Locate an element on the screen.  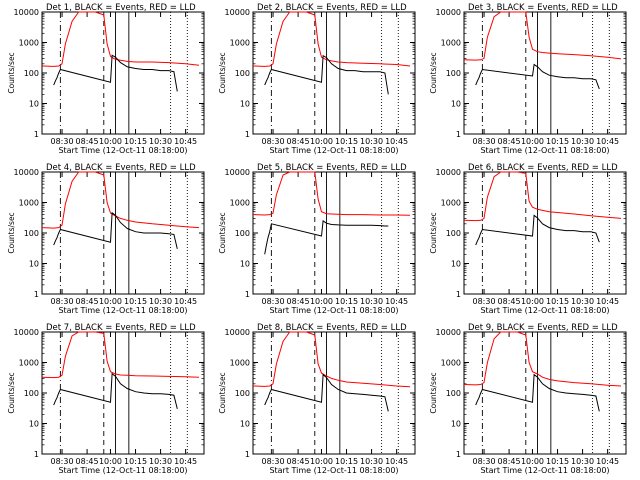
panel-title: Det 2, BLACK = Events, RED = LLD is located at coordinates (332, 8).